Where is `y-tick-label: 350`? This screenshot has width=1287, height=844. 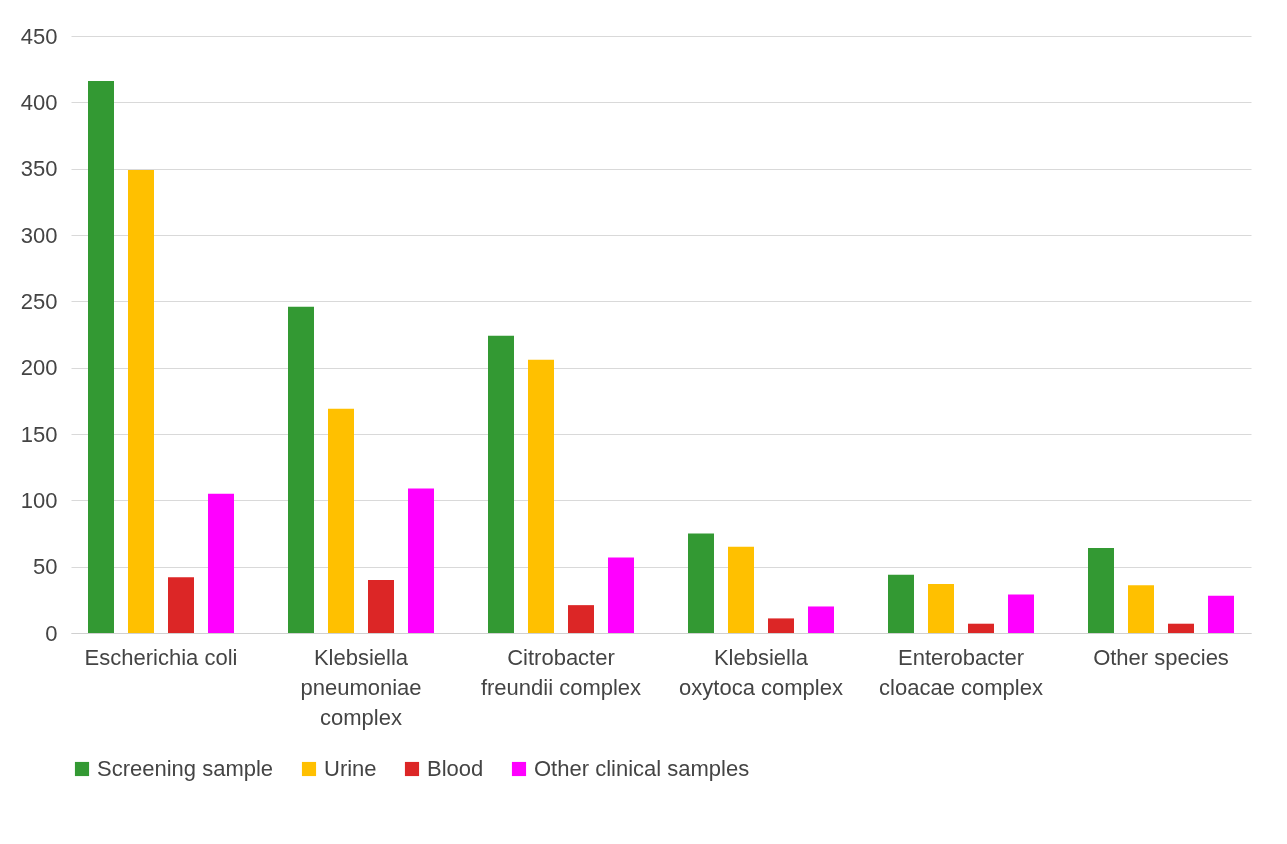
y-tick-label: 350 is located at coordinates (39, 169).